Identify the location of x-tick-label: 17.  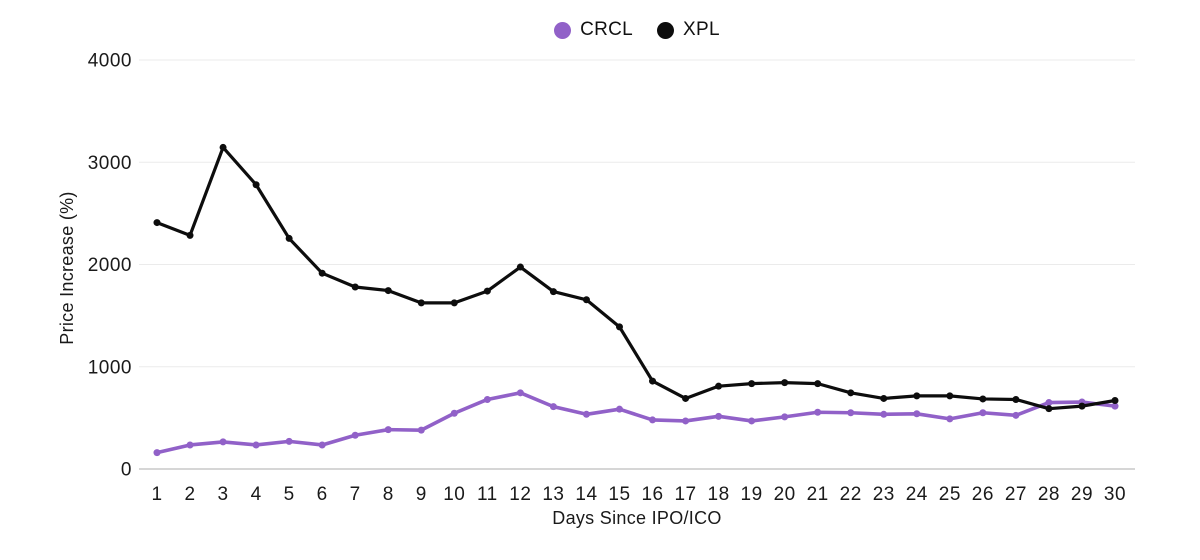
(685, 494).